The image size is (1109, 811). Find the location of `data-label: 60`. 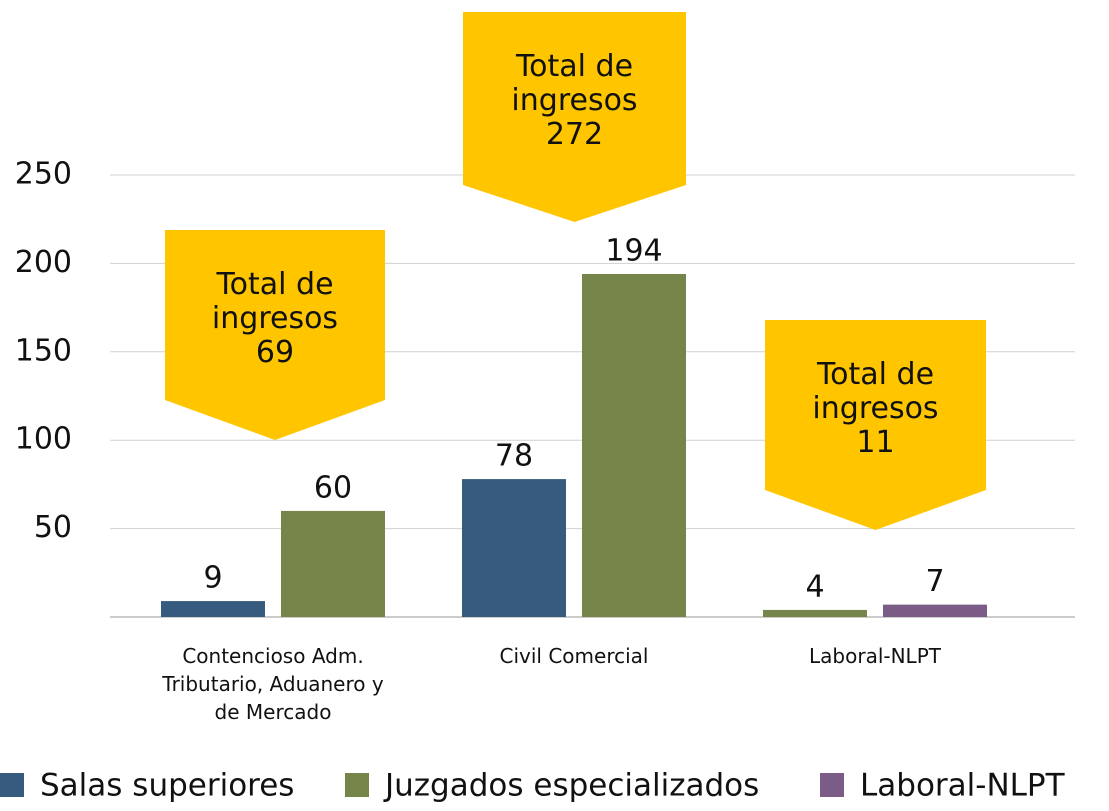

data-label: 60 is located at coordinates (333, 487).